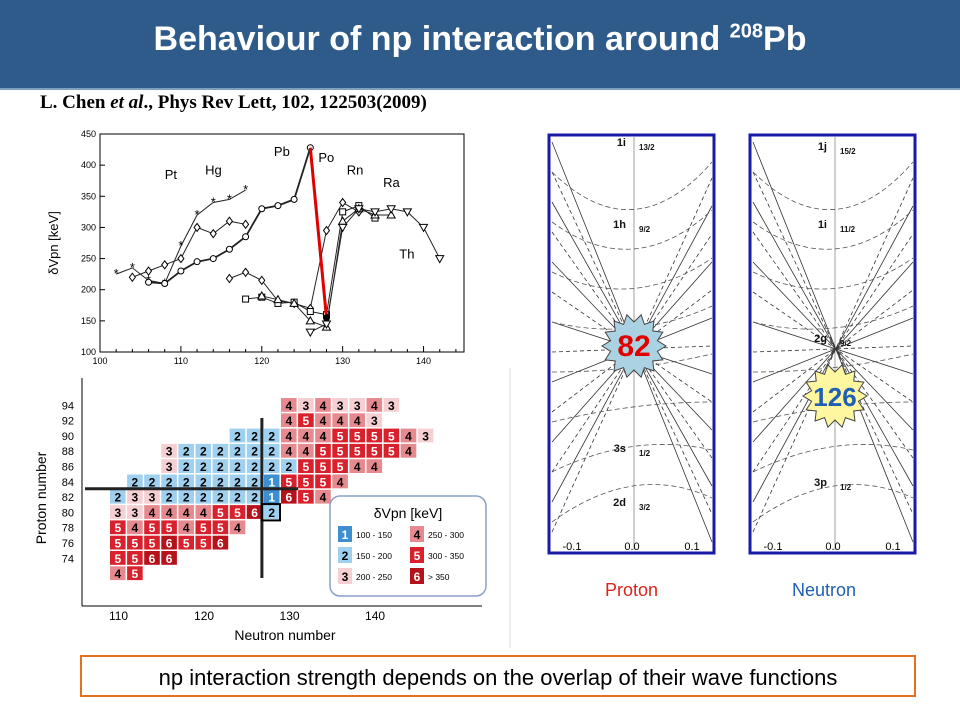 This screenshot has width=960, height=720. I want to click on heat-y-tick-label: 90, so click(68, 437).